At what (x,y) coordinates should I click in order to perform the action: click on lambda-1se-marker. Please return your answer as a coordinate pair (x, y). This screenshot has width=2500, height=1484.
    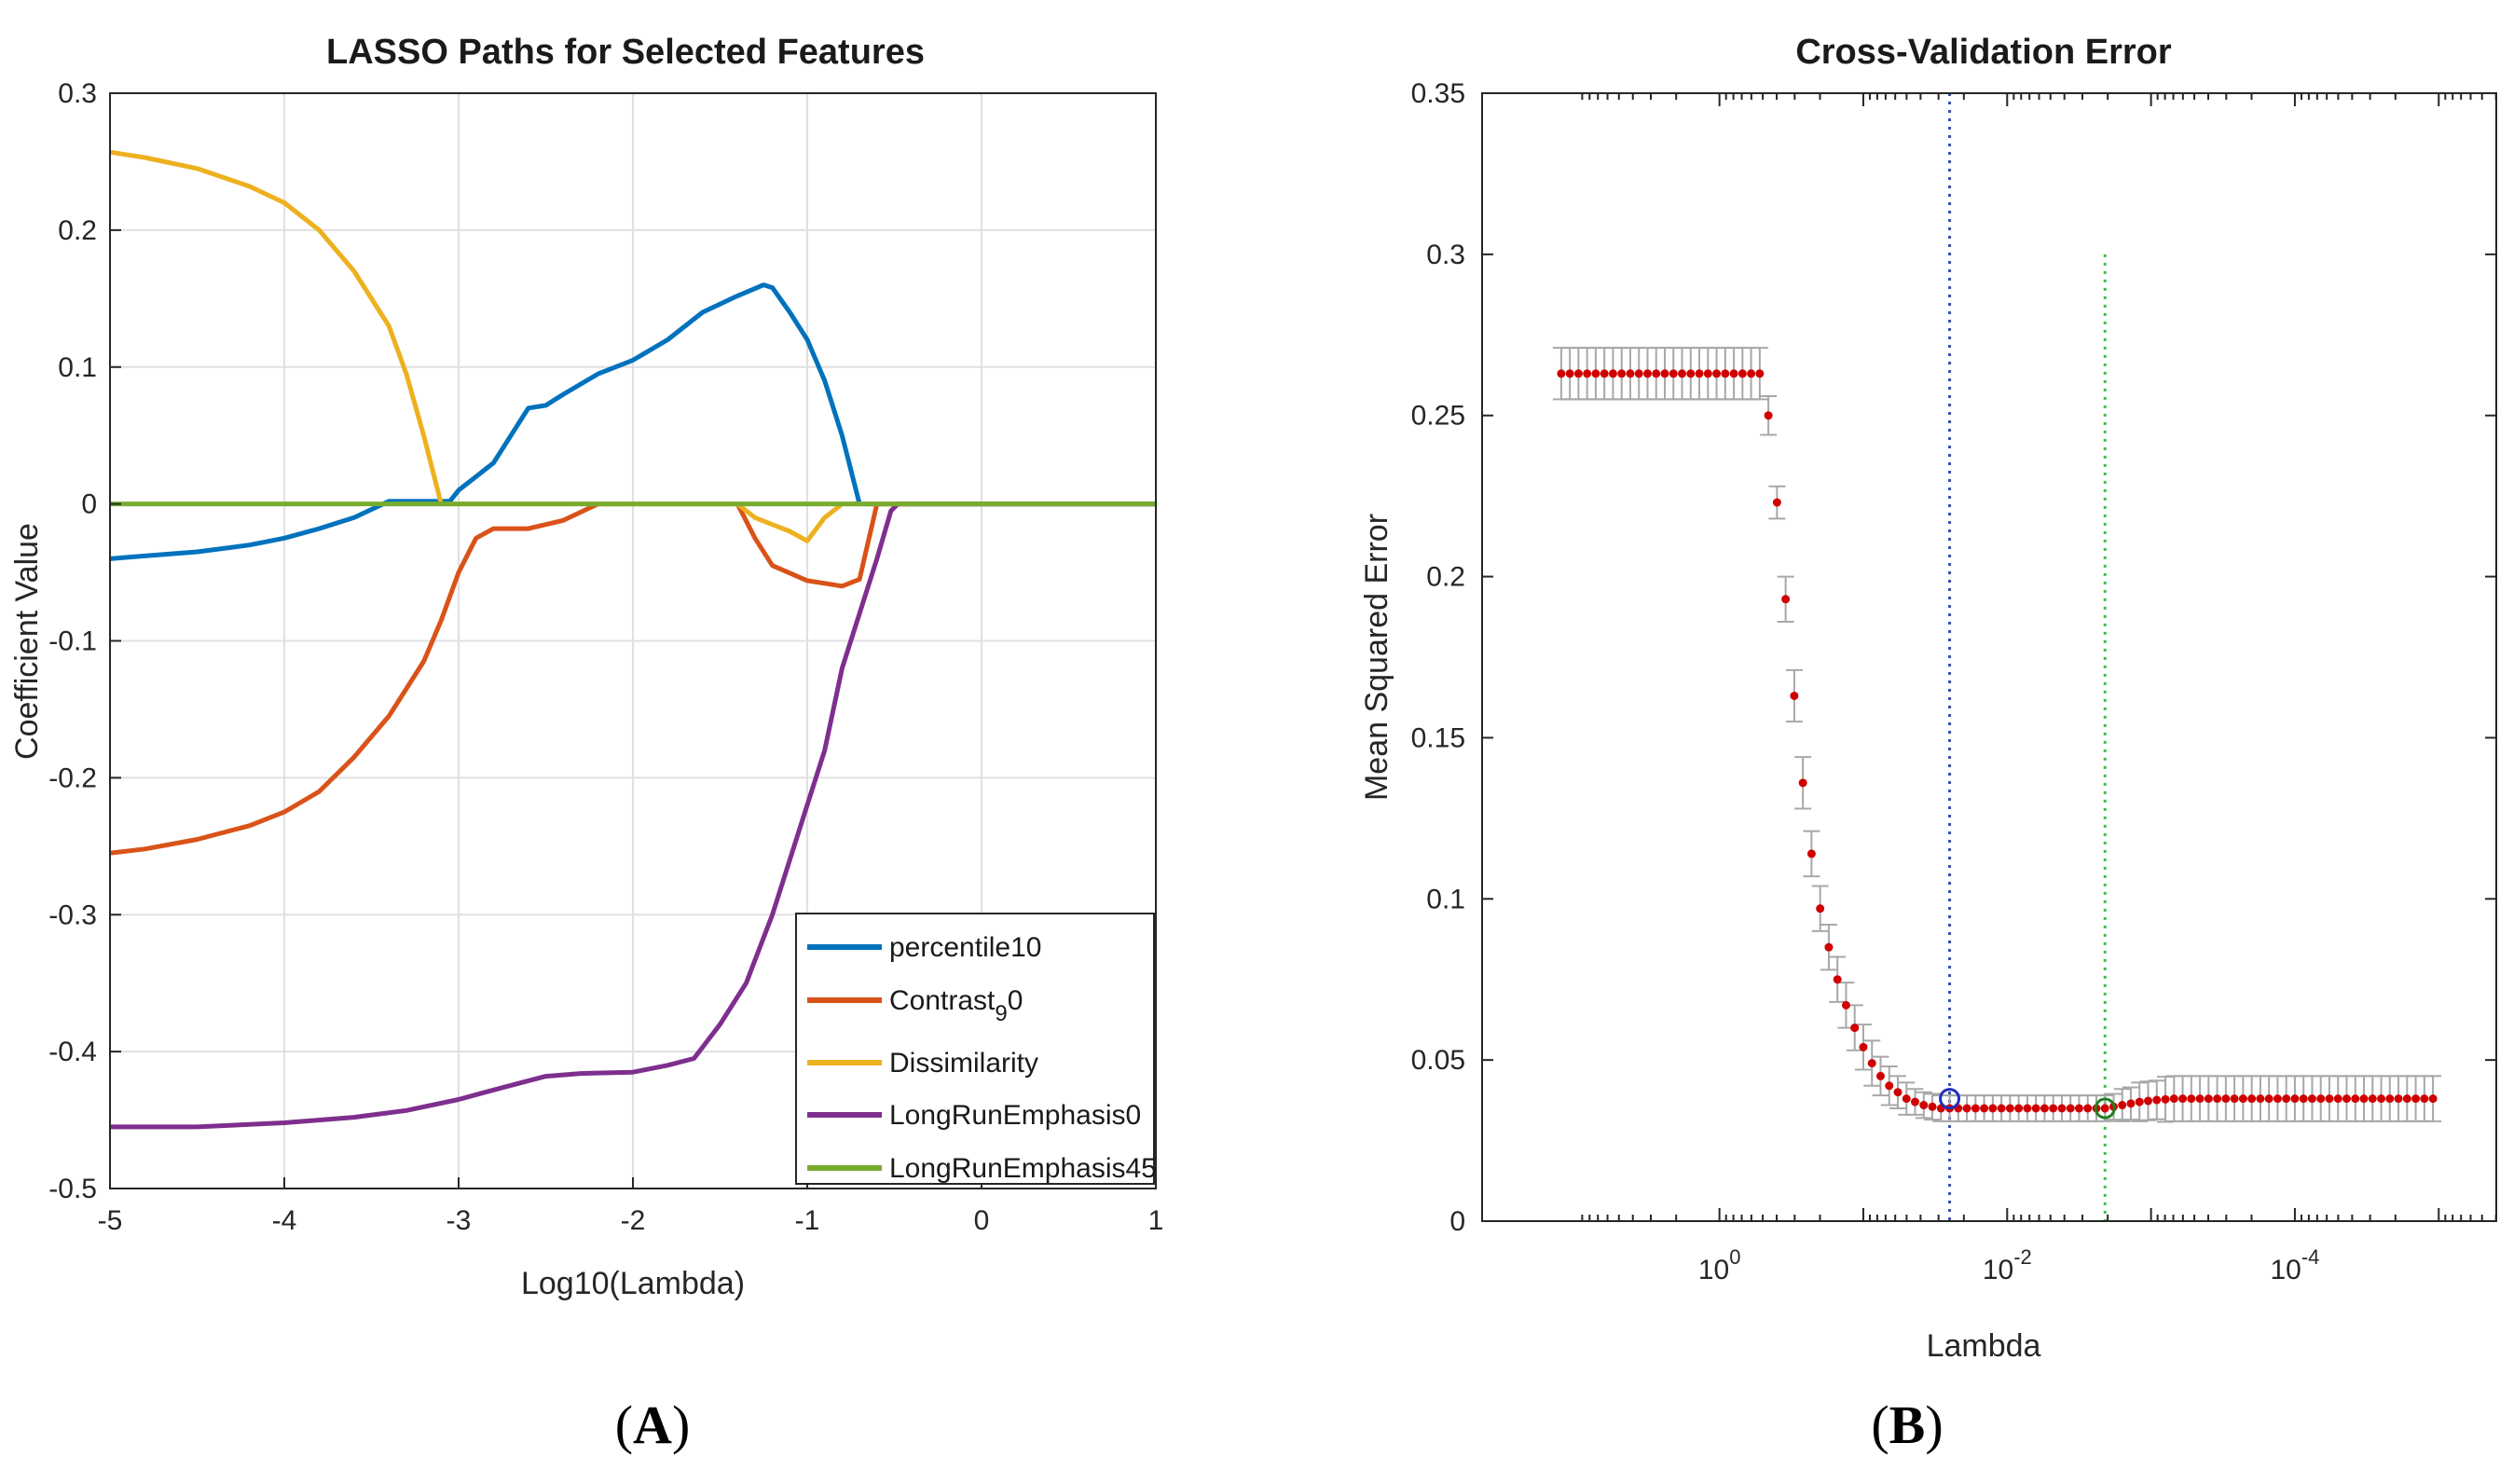
    Looking at the image, I should click on (1950, 1099).